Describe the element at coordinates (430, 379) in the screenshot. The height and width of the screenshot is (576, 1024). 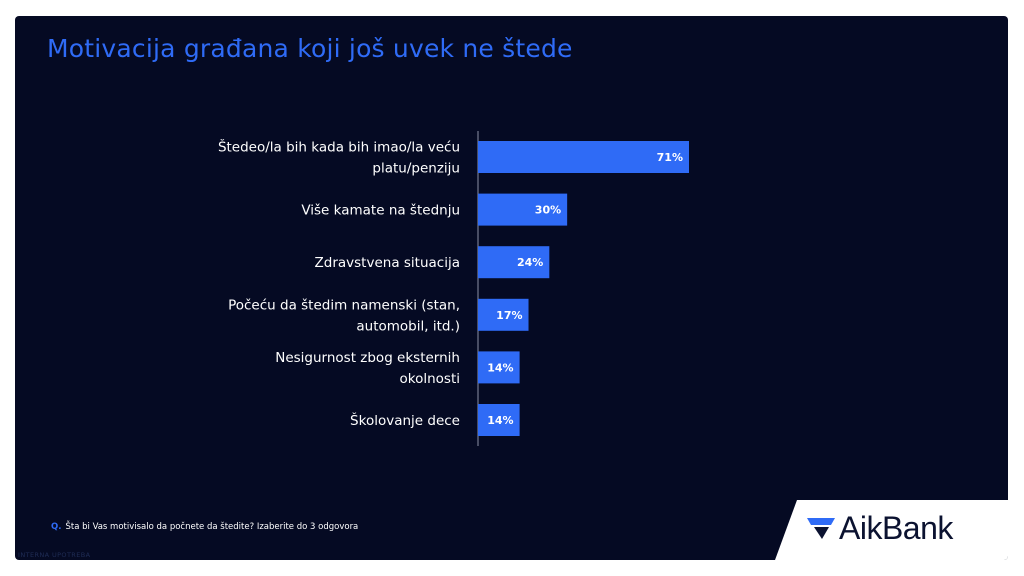
I see `category-label-4-1: okolnosti` at that location.